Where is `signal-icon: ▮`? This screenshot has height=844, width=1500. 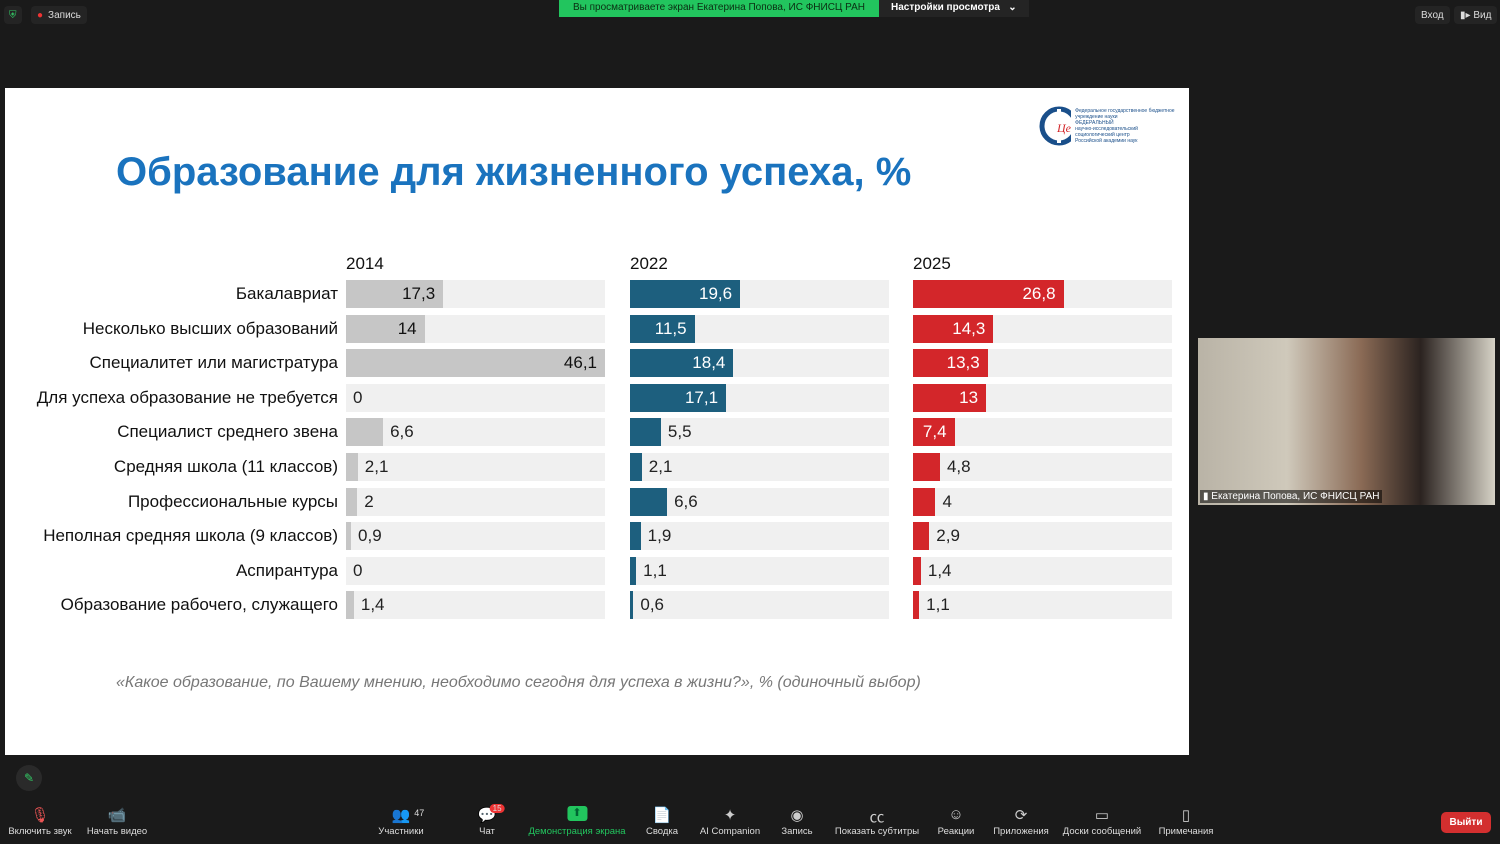 signal-icon: ▮ is located at coordinates (1207, 496).